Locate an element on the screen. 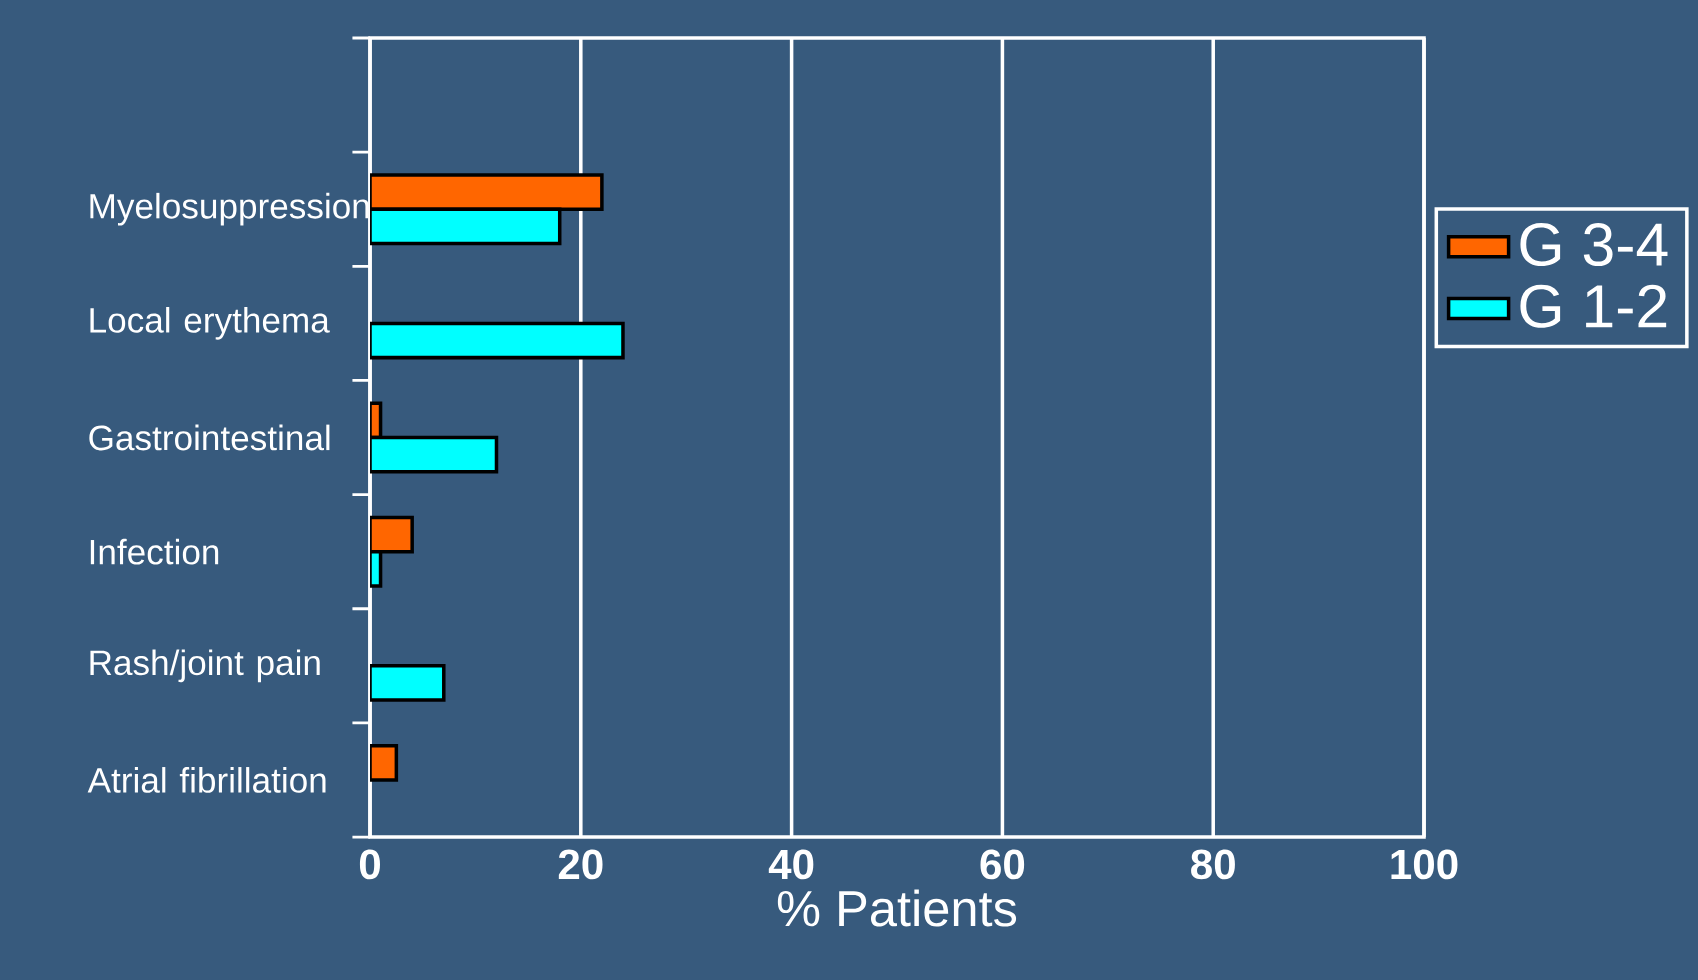 The width and height of the screenshot is (1698, 980). y-tick-label: Local erythema is located at coordinates (210, 323).